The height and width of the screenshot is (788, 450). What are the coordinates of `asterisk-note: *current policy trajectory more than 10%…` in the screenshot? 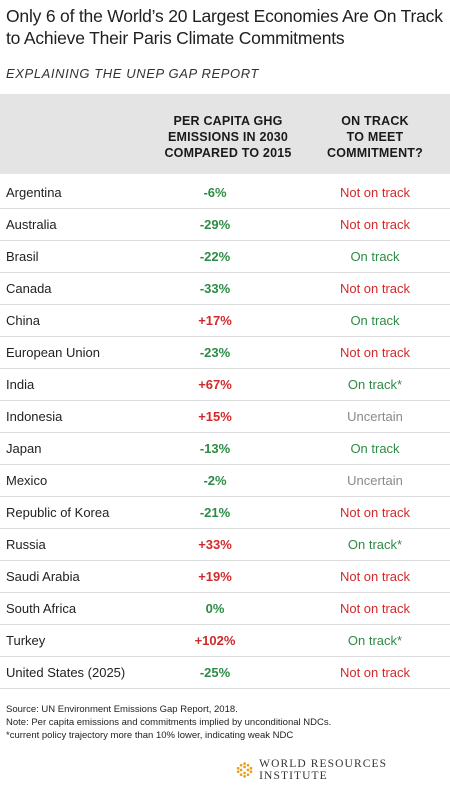 It's located at (150, 735).